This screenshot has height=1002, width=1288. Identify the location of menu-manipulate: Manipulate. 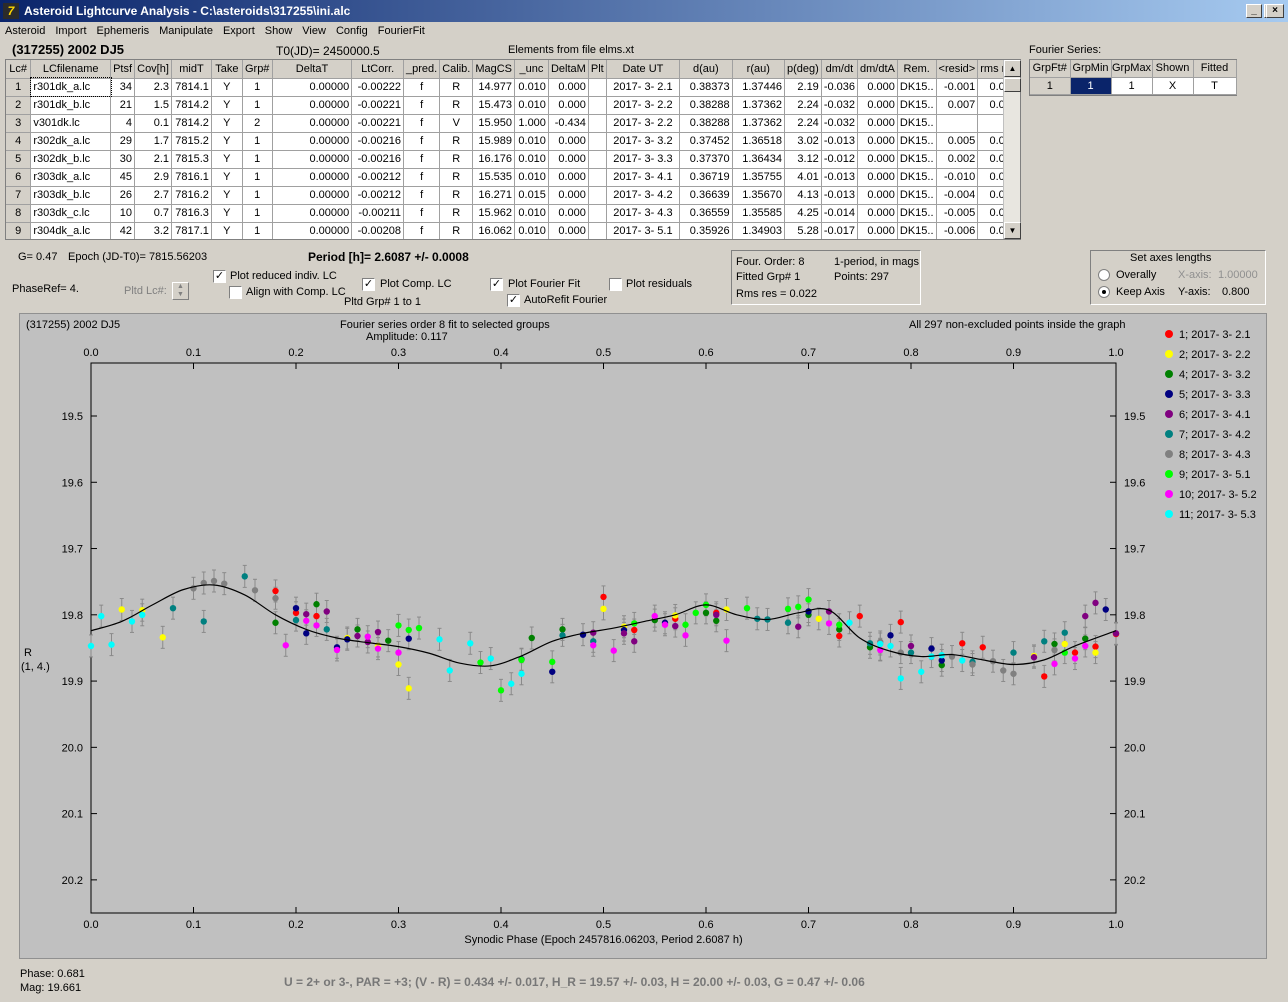
(186, 31).